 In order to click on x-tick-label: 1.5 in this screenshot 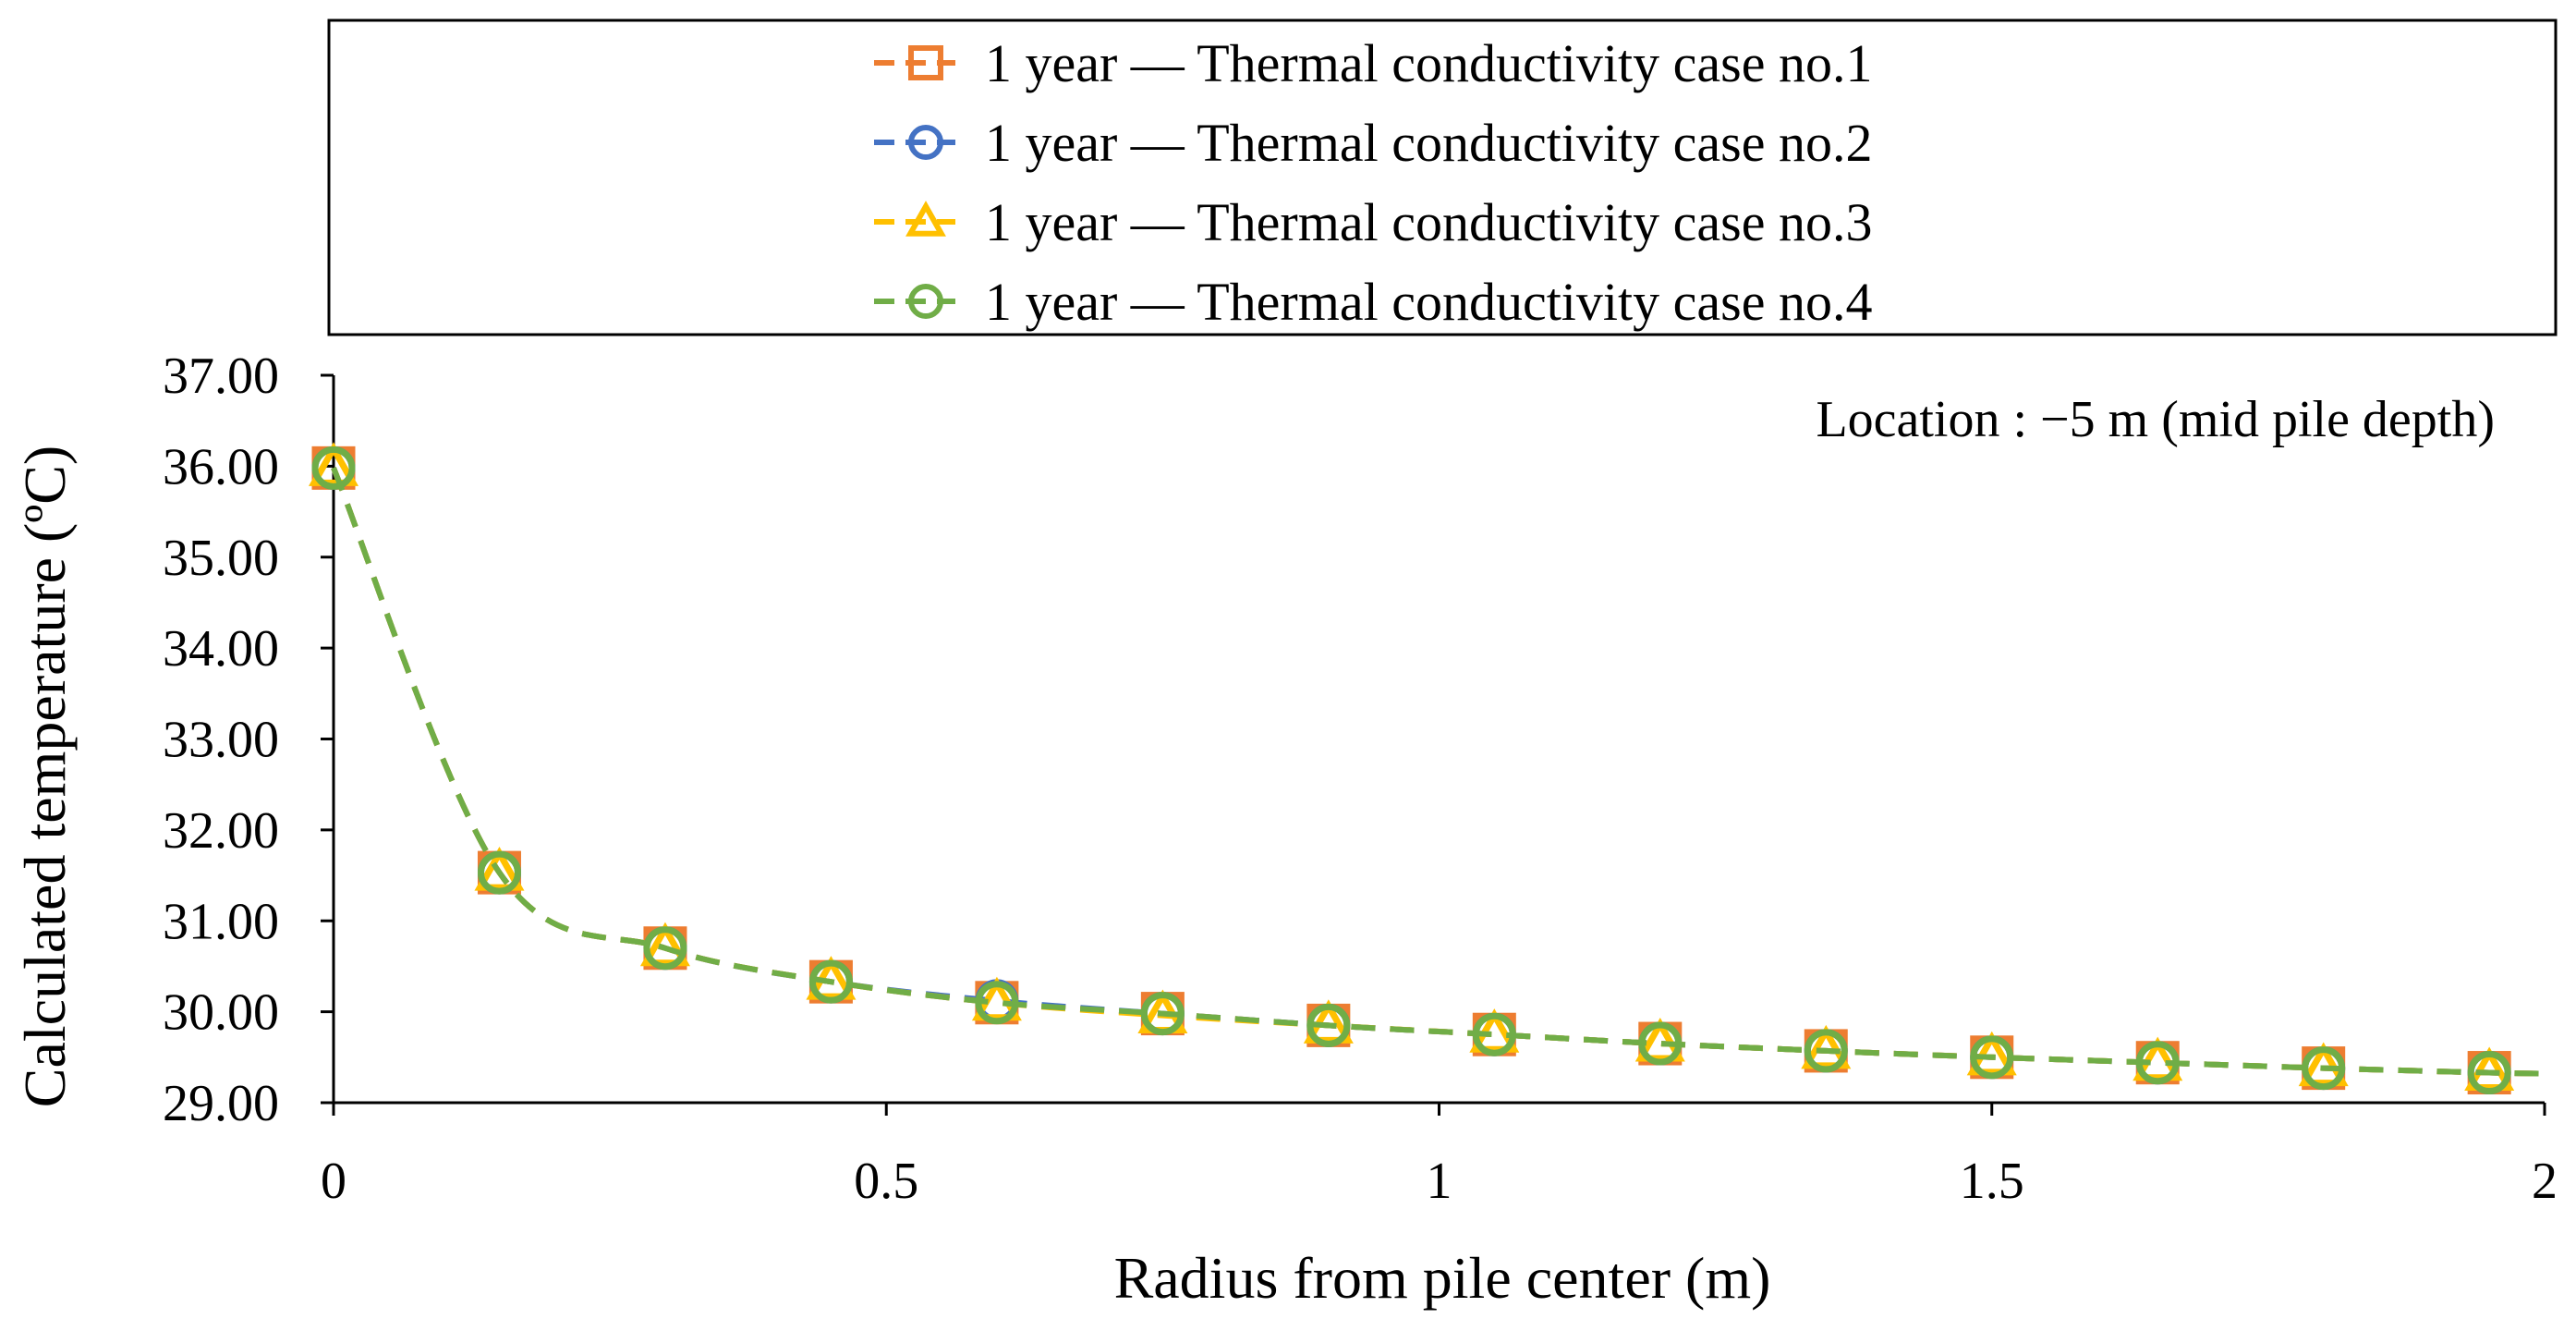, I will do `click(1992, 1181)`.